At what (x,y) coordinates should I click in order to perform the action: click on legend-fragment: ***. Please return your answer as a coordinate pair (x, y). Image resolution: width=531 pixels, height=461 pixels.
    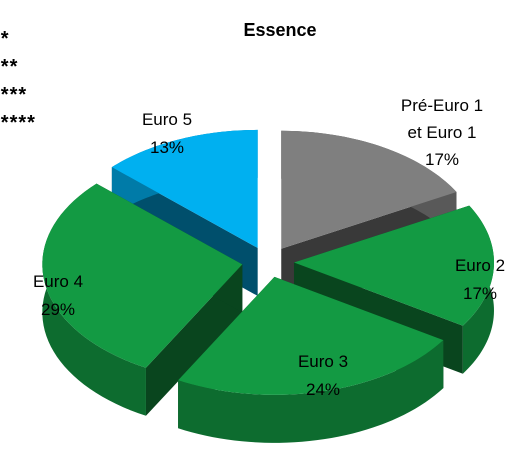
    Looking at the image, I should click on (9, 67).